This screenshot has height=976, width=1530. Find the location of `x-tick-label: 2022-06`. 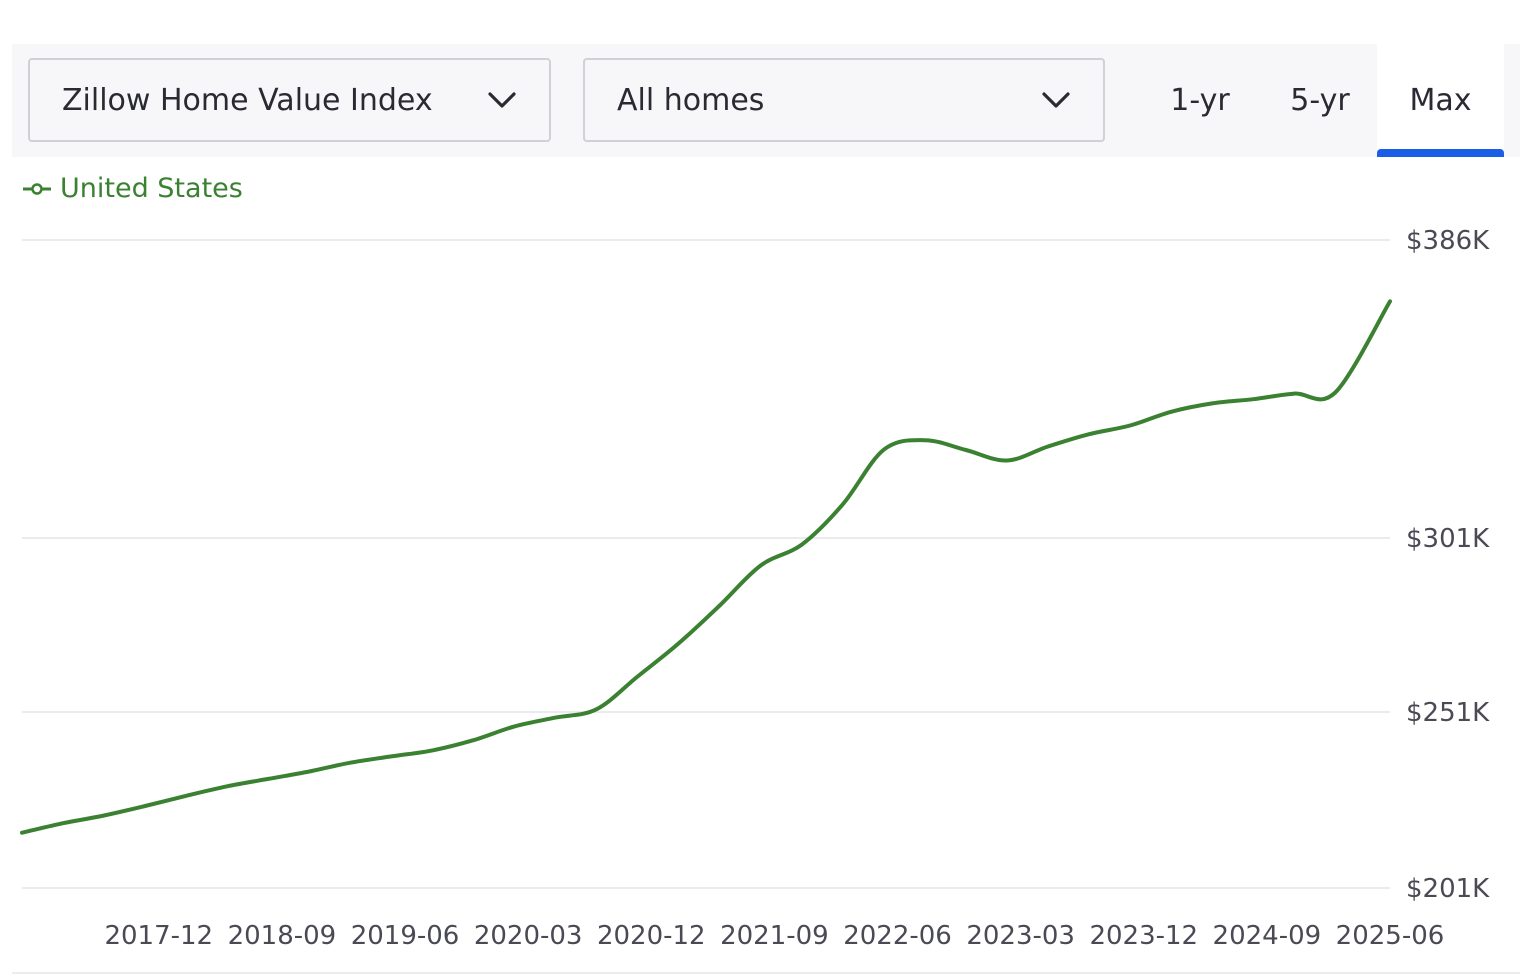

x-tick-label: 2022-06 is located at coordinates (897, 936).